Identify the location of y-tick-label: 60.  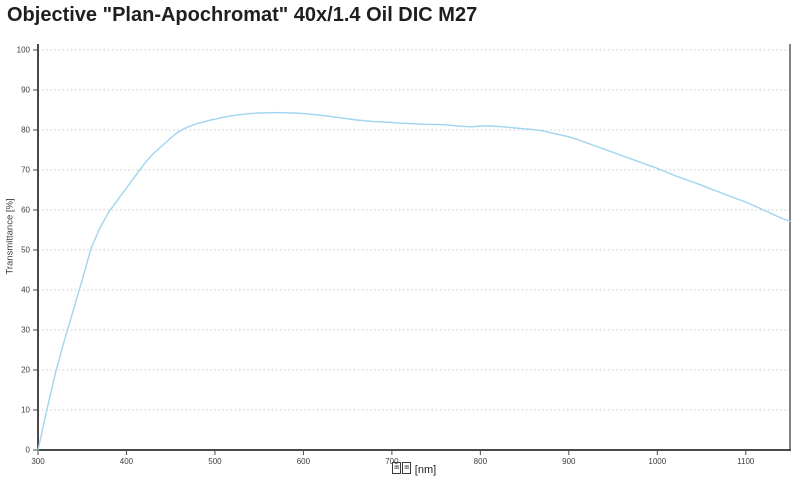
(25, 210).